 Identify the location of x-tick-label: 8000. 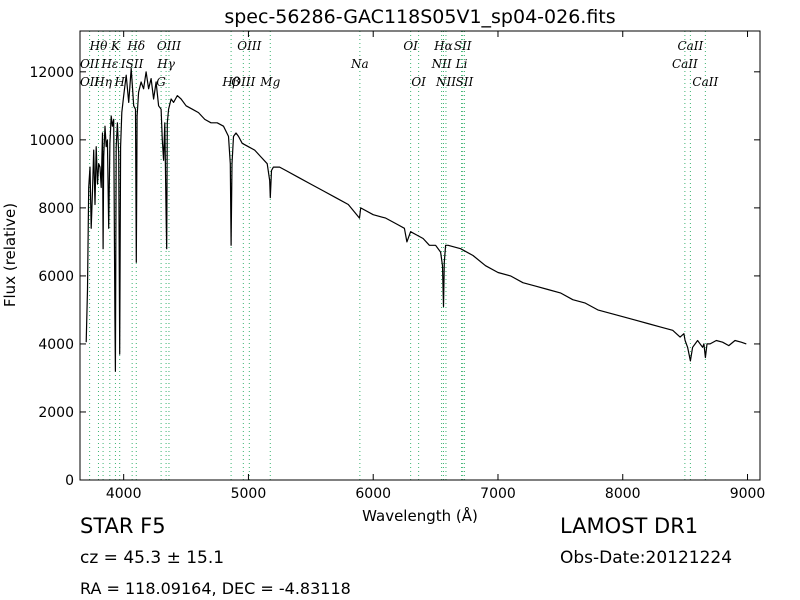
(623, 494).